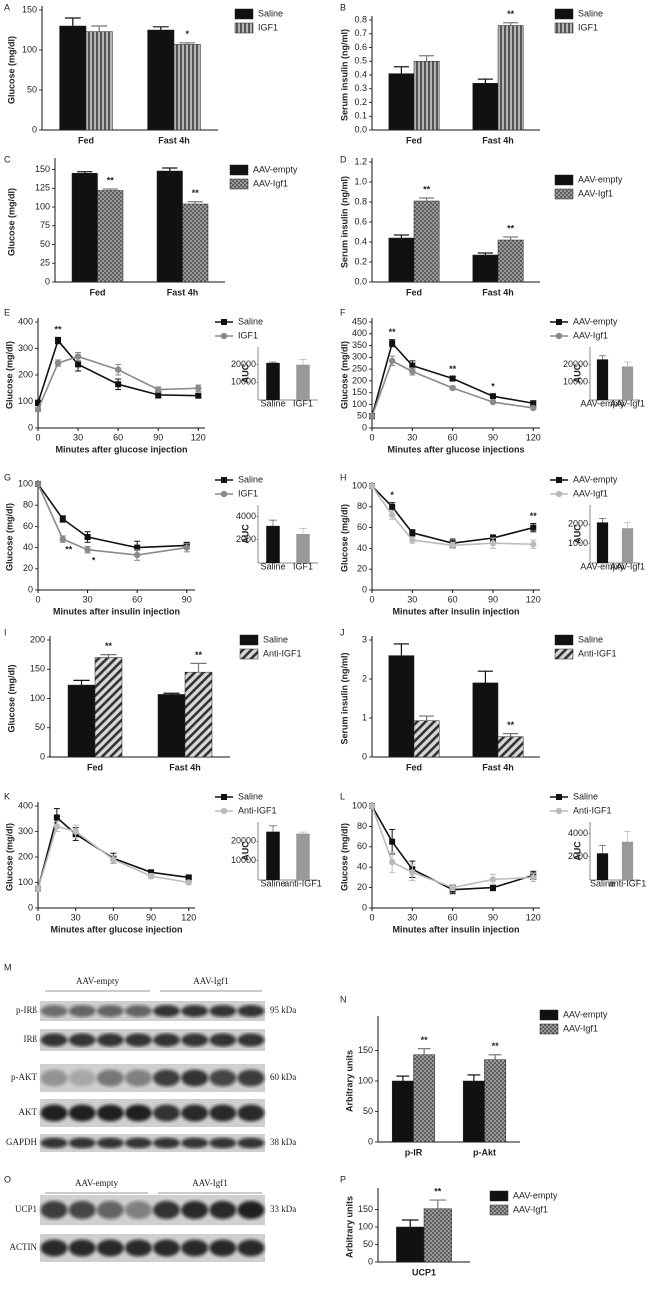 The height and width of the screenshot is (1292, 653). I want to click on x-tick-label: 90, so click(493, 599).